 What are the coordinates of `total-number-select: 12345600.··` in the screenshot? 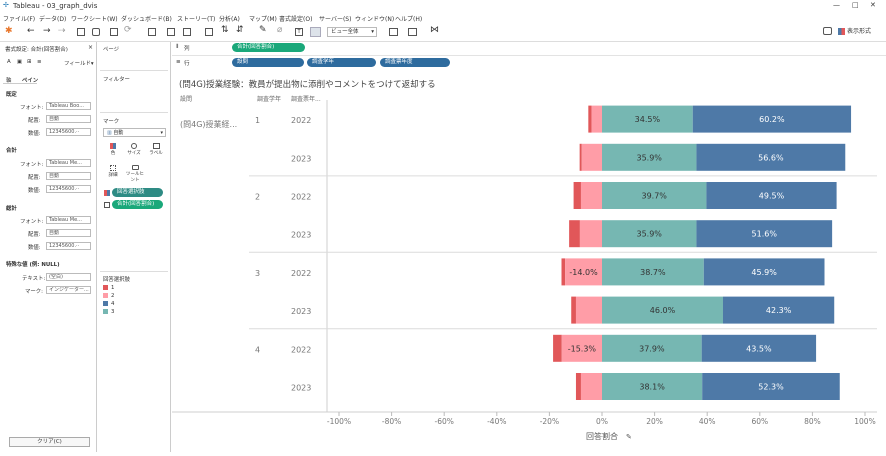 It's located at (68, 189).